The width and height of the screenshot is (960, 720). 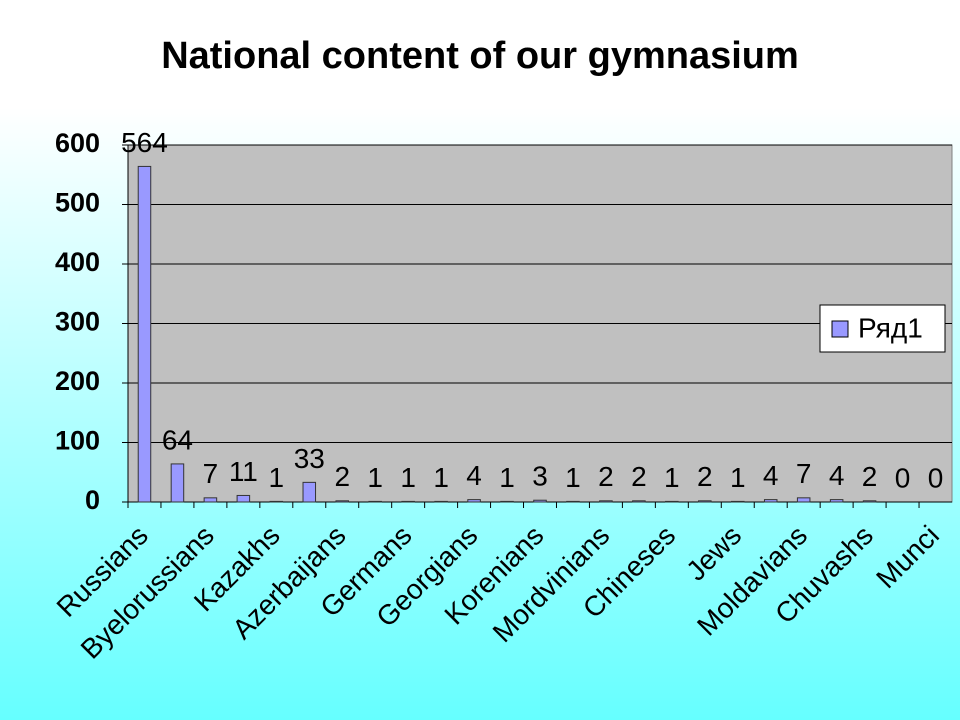 What do you see at coordinates (890, 327) in the screenshot?
I see `legend-label: Ряд1` at bounding box center [890, 327].